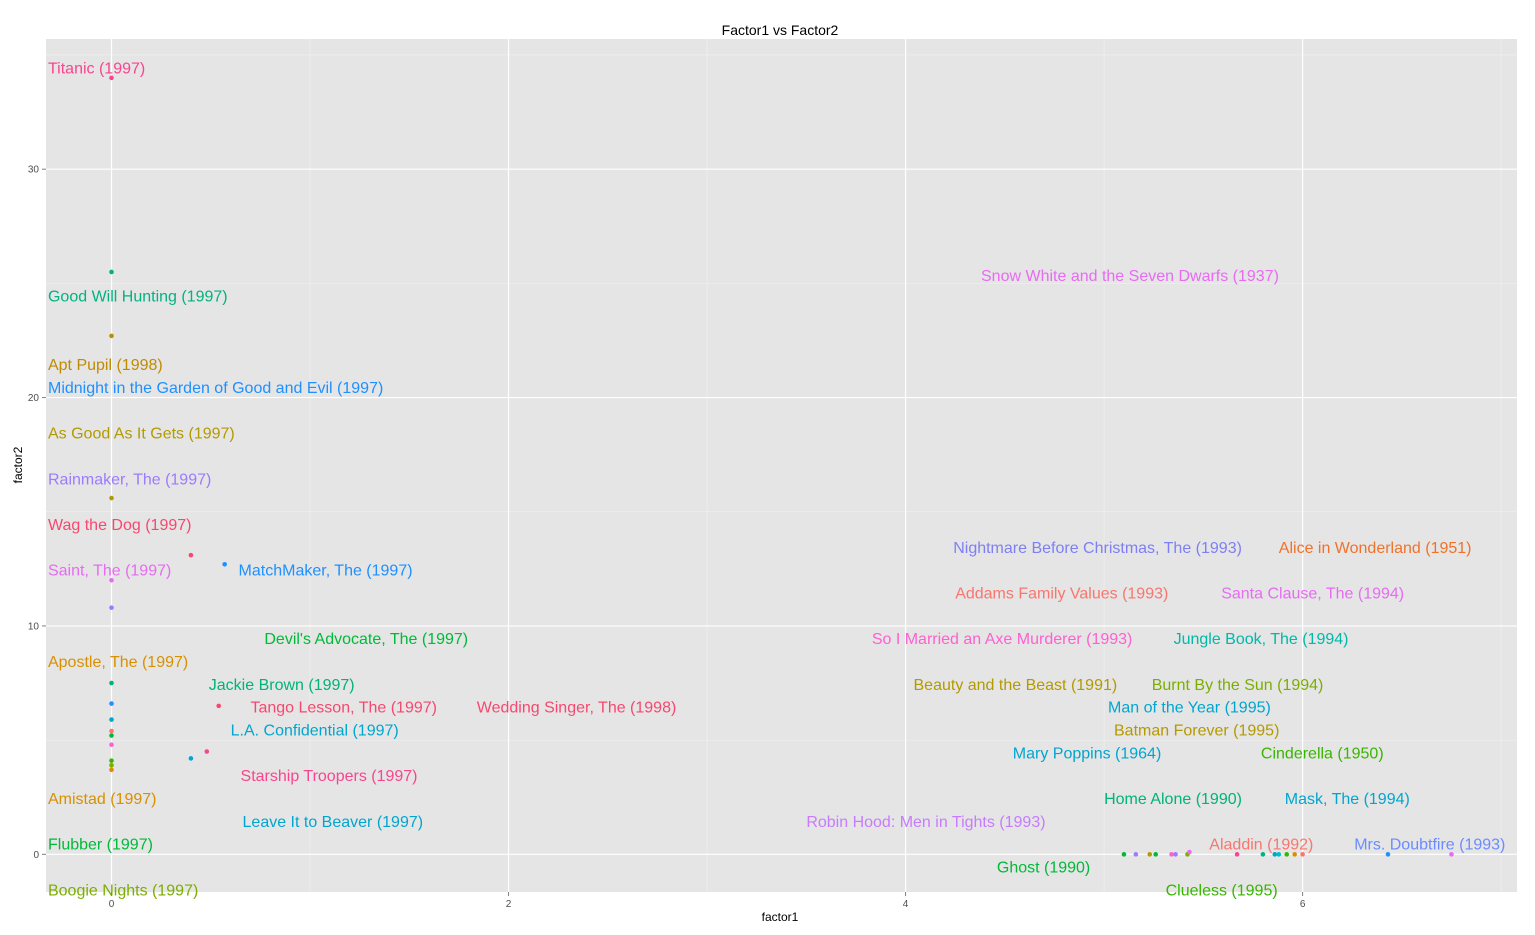 The width and height of the screenshot is (1535, 935). Describe the element at coordinates (118, 662) in the screenshot. I see `point-label: Apostle, The (1997)` at that location.